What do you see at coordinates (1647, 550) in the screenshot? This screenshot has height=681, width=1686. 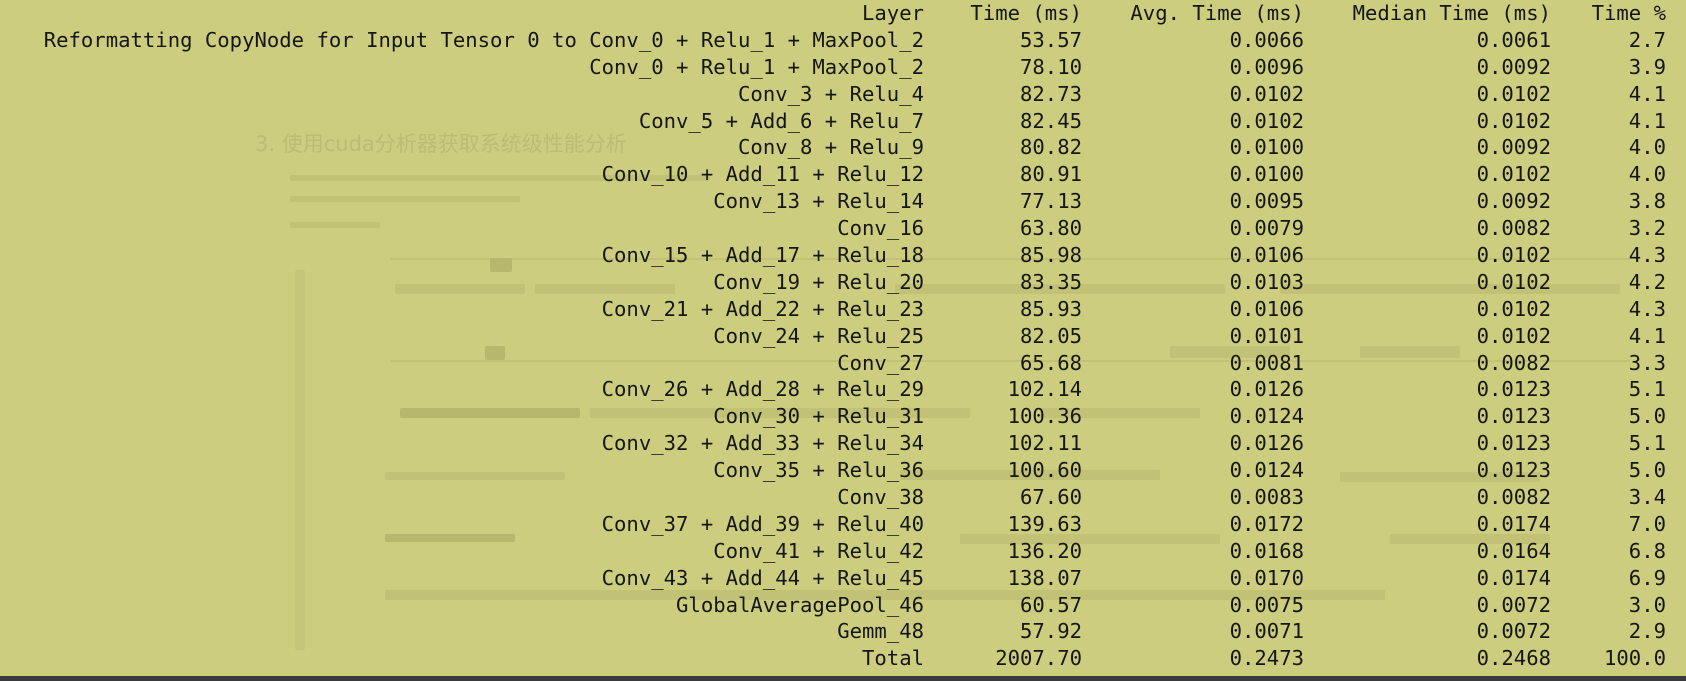 I see `cell-time-percent: 6.8` at bounding box center [1647, 550].